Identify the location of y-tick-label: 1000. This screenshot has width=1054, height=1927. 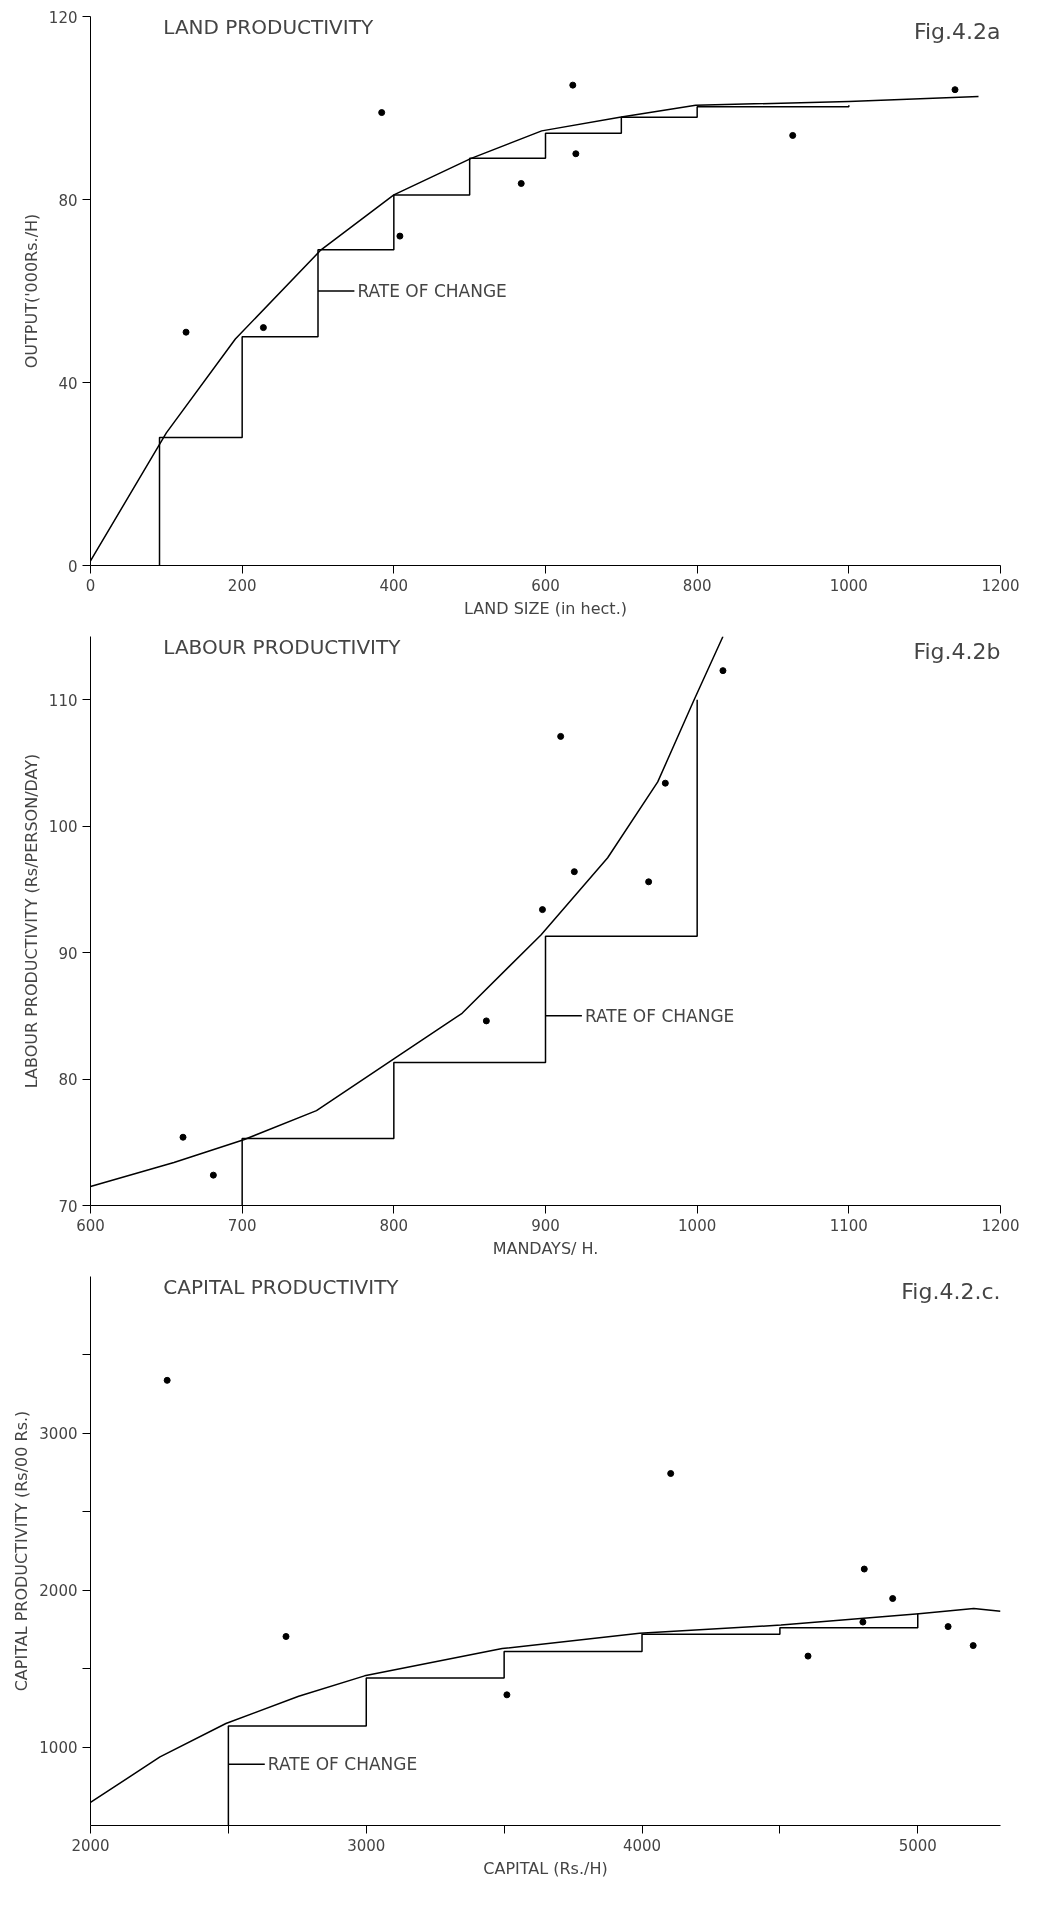
(58, 1748).